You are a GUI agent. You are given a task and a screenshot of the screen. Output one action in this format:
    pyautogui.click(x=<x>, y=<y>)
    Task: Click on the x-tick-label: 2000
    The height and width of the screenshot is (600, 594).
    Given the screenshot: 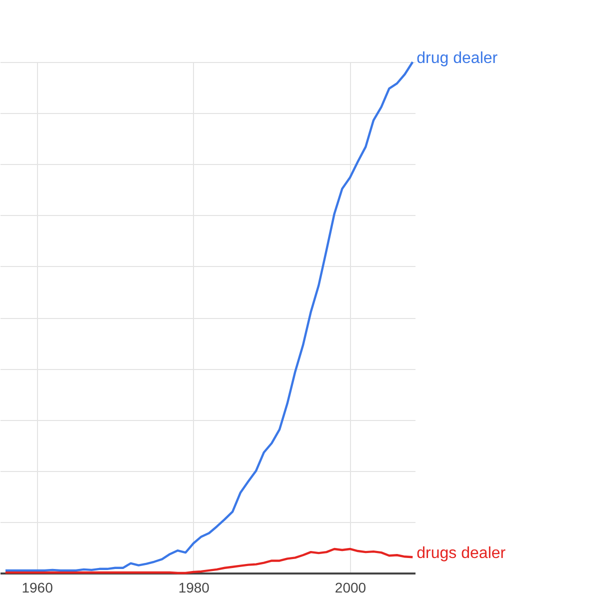 What is the action you would take?
    pyautogui.click(x=350, y=588)
    